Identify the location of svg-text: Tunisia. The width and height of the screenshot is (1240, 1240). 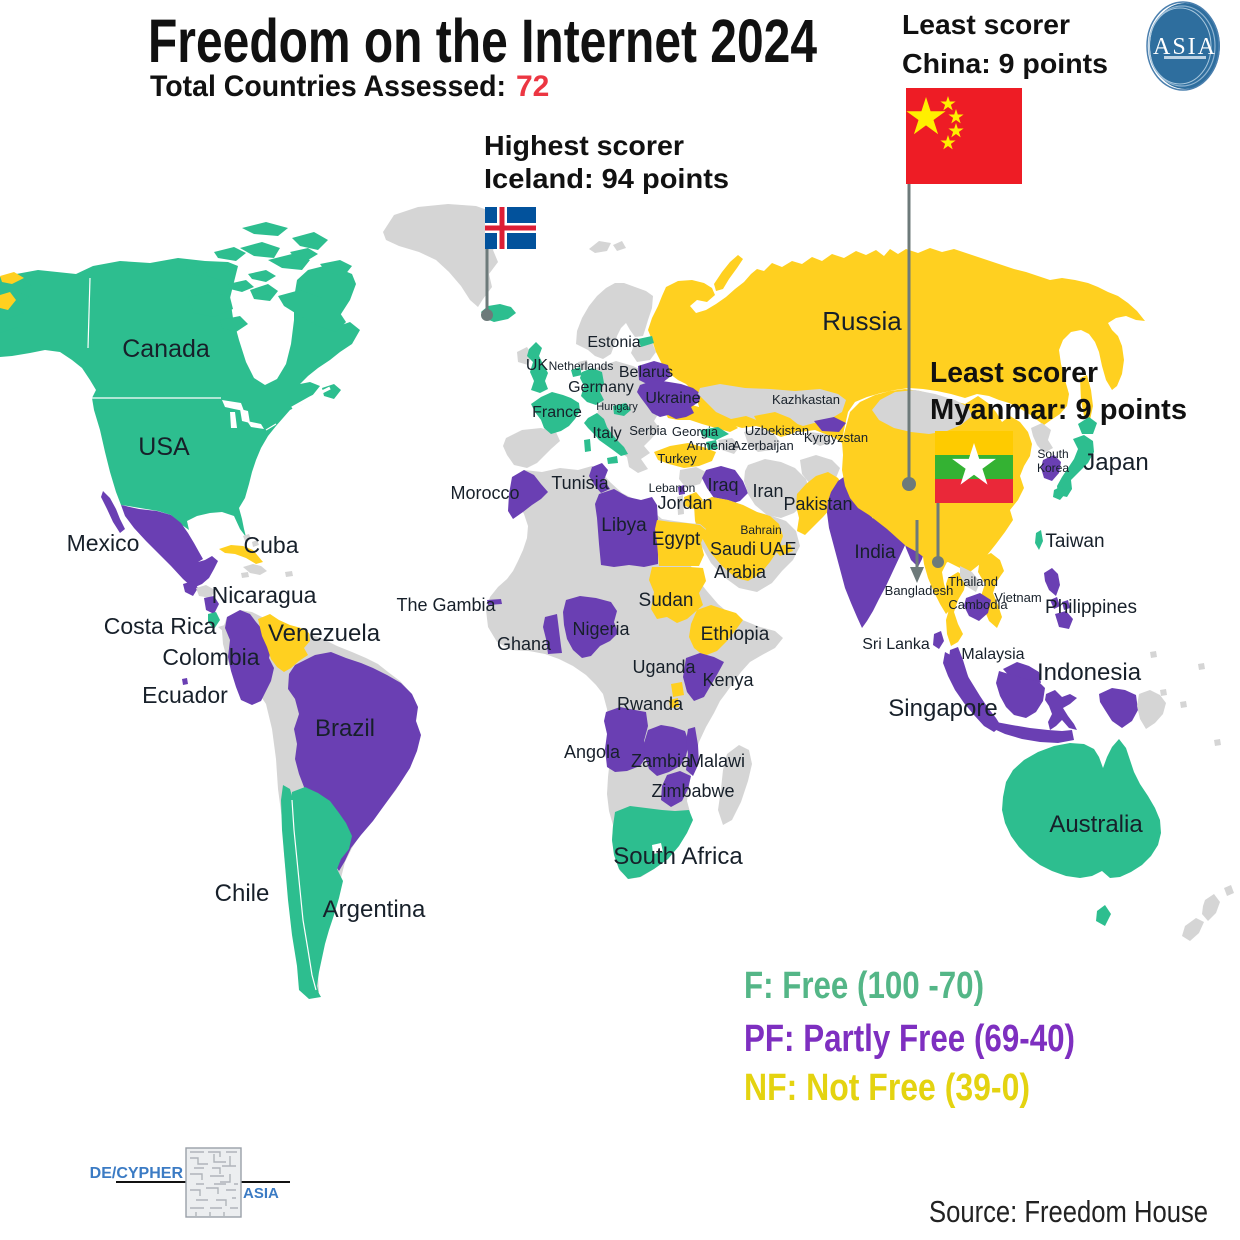
(580, 483).